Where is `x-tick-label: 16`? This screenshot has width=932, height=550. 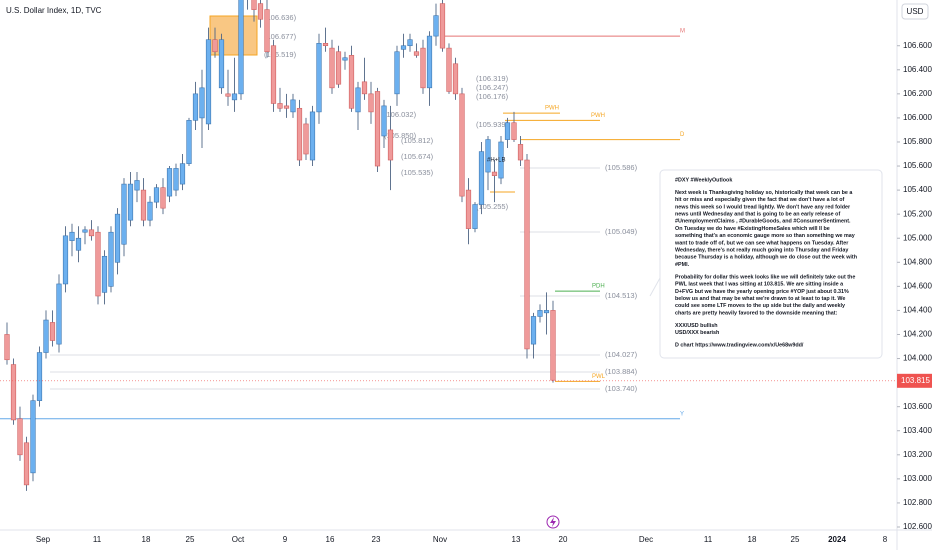
x-tick-label: 16 is located at coordinates (330, 539).